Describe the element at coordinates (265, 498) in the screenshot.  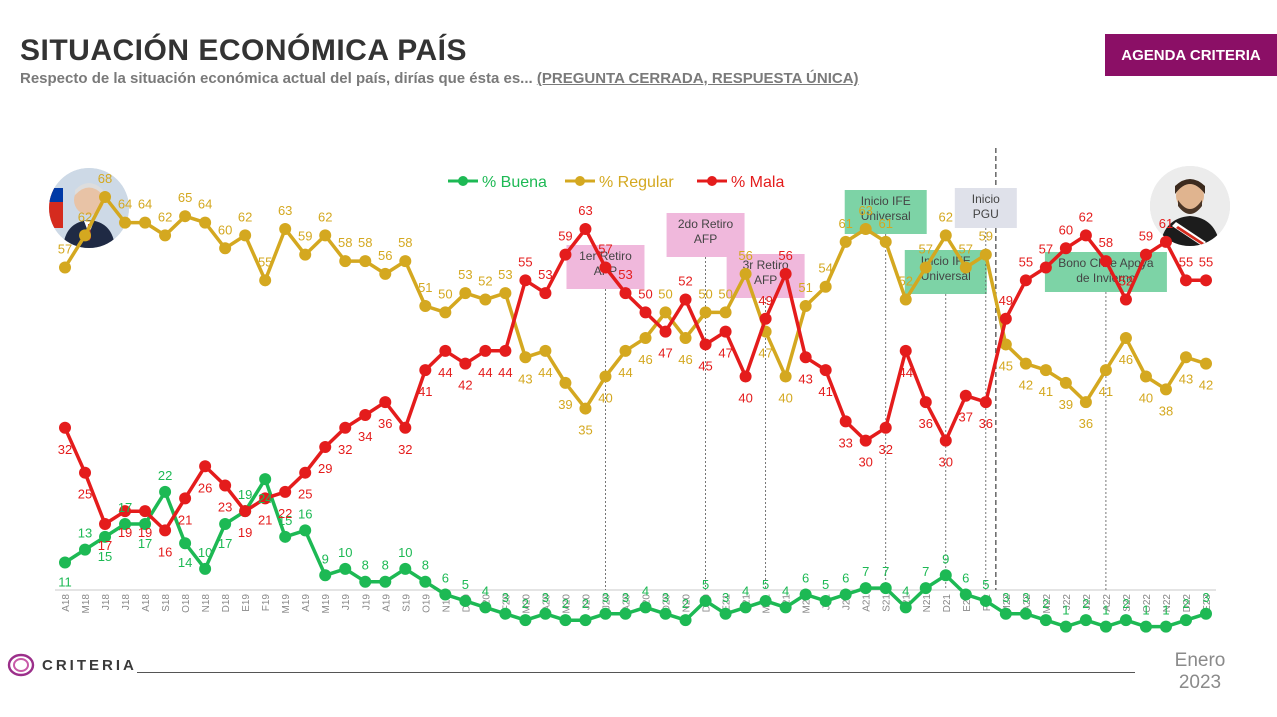
I see `data-label: 24` at that location.